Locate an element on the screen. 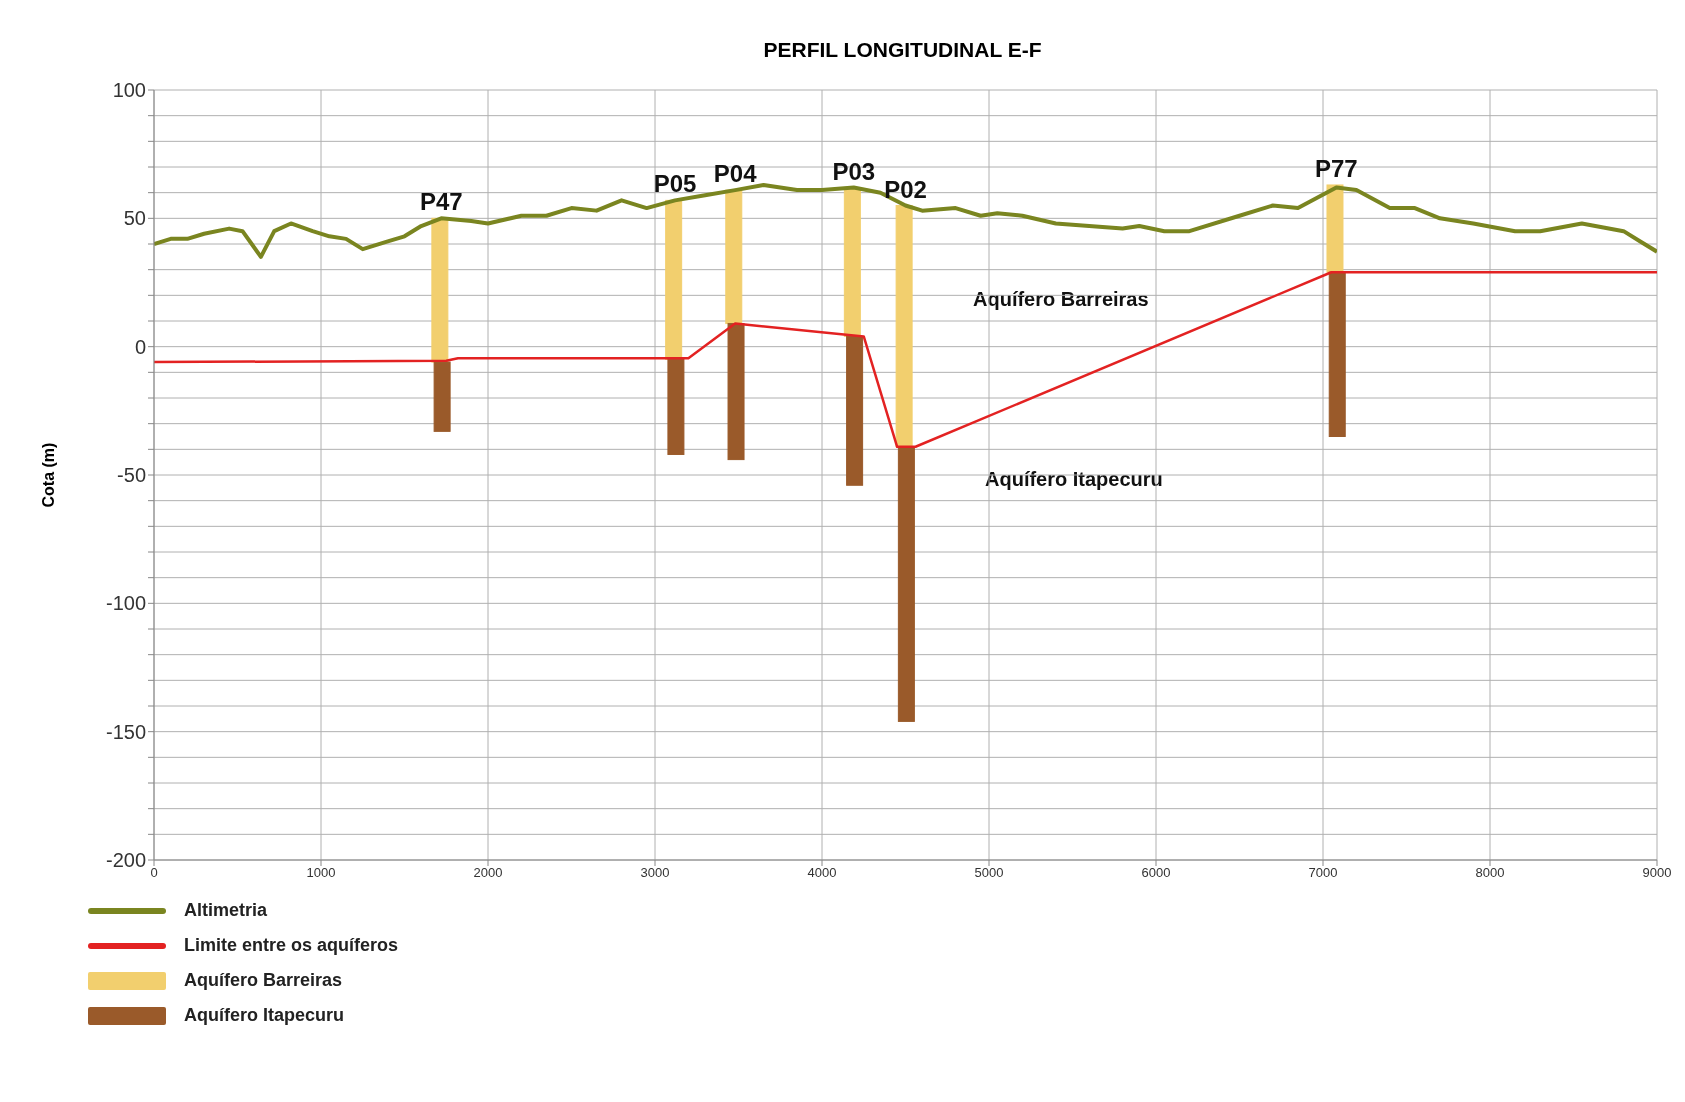  annotation: P02 is located at coordinates (905, 189).